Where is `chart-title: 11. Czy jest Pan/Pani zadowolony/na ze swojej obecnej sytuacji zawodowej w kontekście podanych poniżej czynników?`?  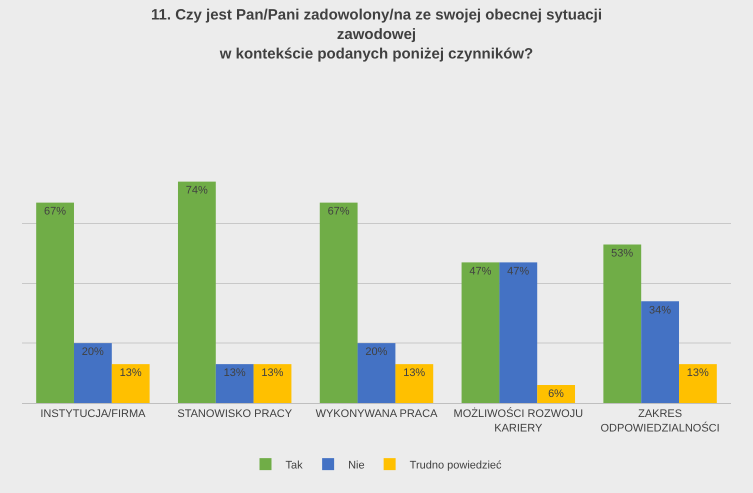
chart-title: 11. Czy jest Pan/Pani zadowolony/na ze swojej obecnej sytuacji zawodowej w kontekście podanych poniżej czynników? is located at coordinates (376, 34).